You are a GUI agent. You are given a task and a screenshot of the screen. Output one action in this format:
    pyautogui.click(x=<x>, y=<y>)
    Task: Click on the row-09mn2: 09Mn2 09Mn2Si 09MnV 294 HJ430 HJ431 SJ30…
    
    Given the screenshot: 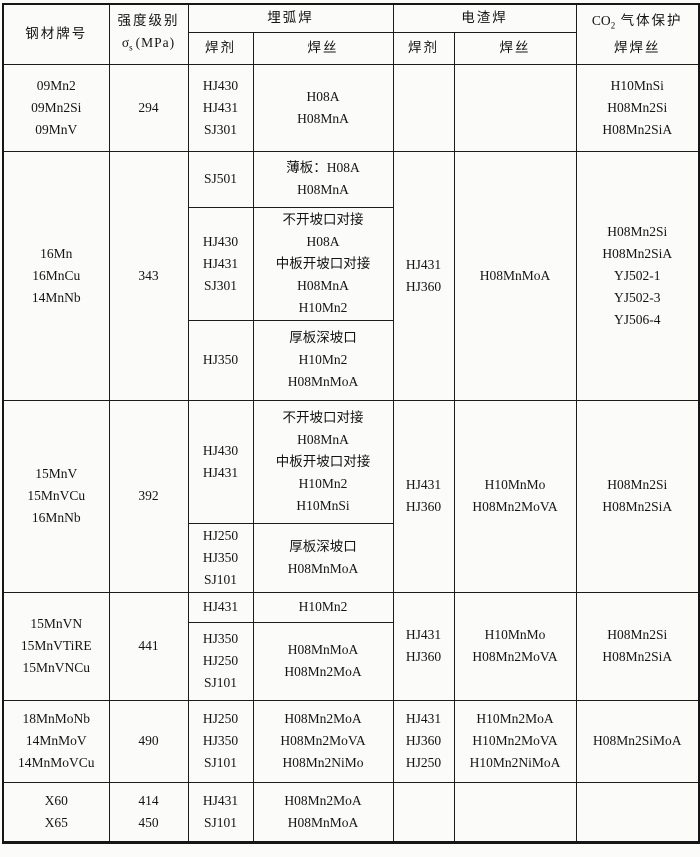 What is the action you would take?
    pyautogui.click(x=351, y=107)
    